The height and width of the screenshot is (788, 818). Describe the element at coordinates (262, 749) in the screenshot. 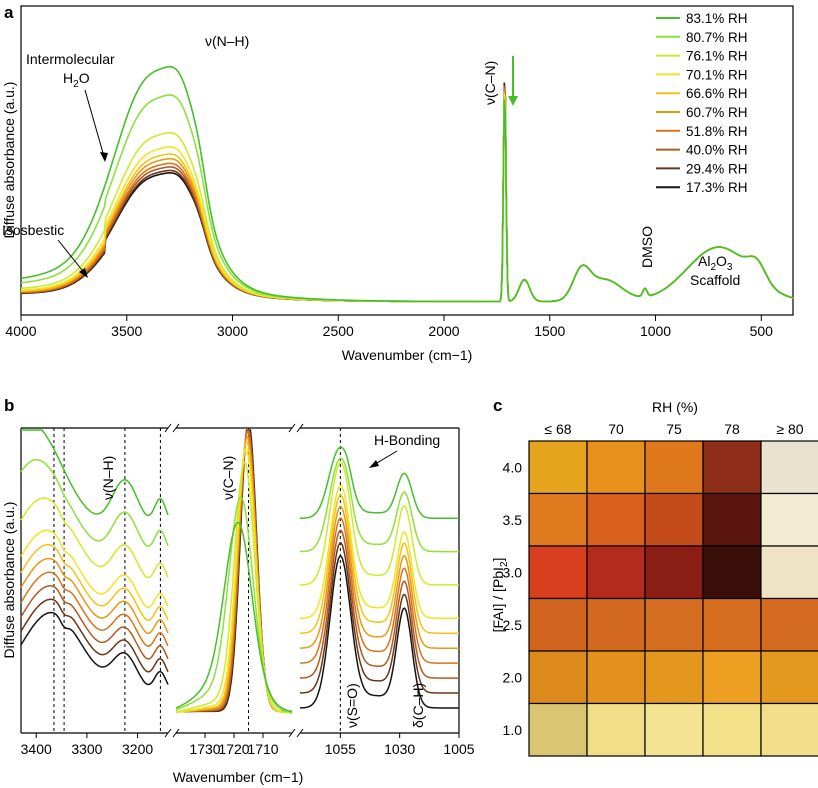

I see `panel-b-tick-label: 1710` at that location.